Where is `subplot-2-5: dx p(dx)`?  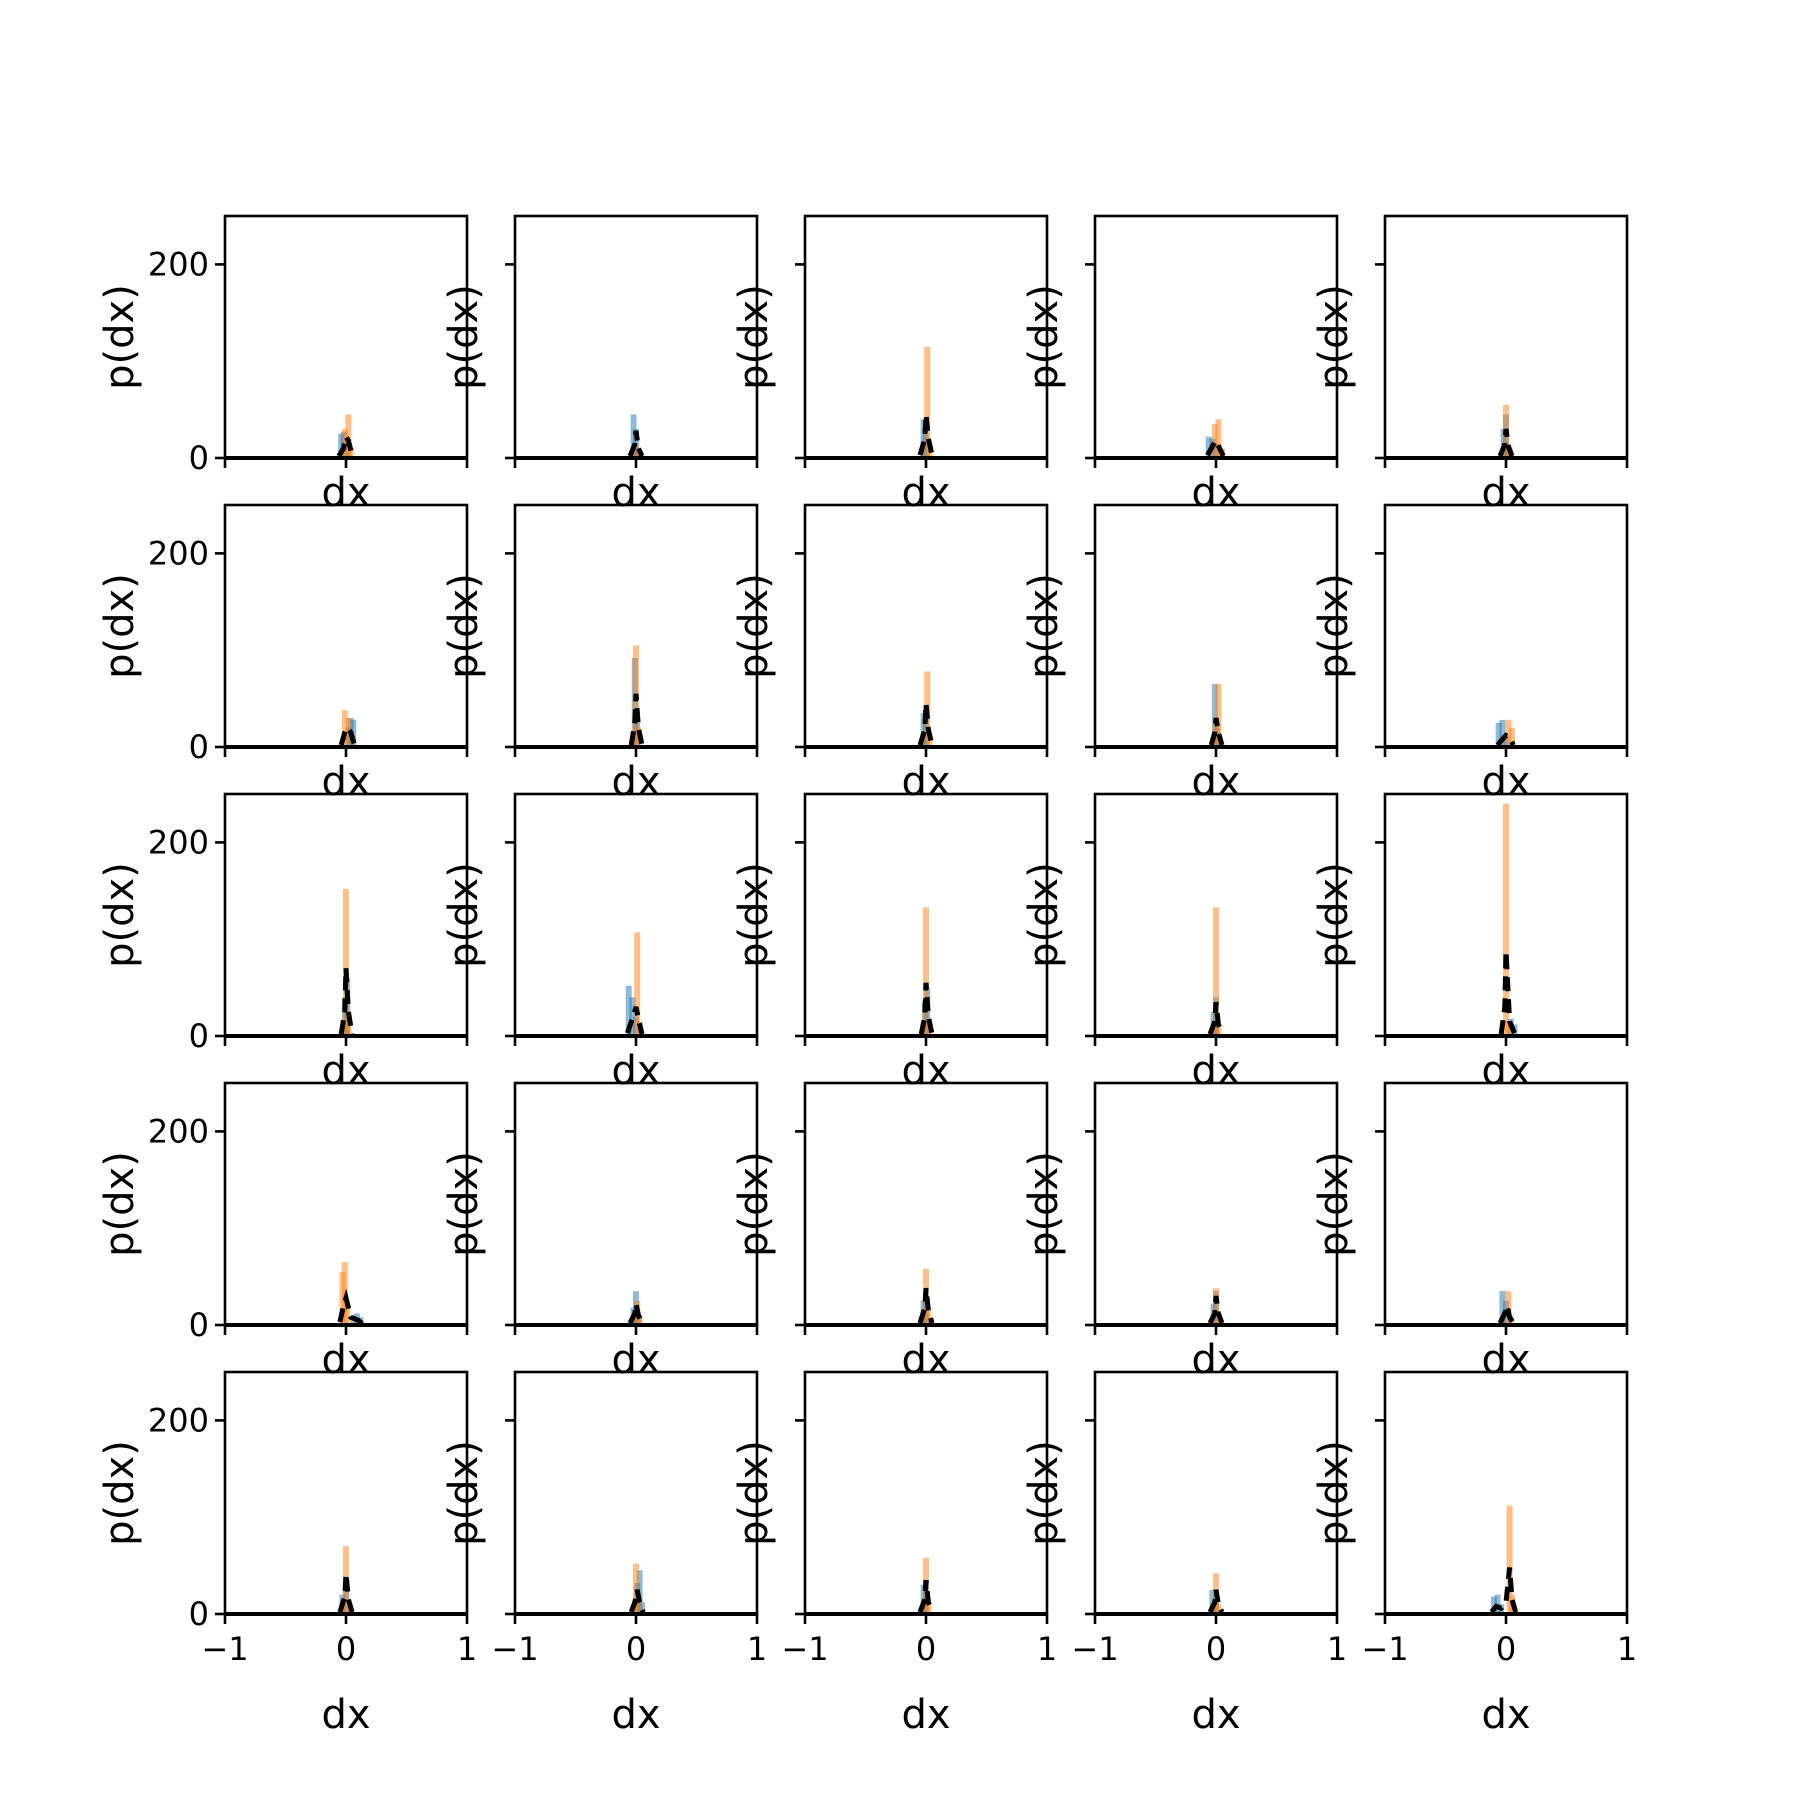
subplot-2-5: dx p(dx) is located at coordinates (1470, 654).